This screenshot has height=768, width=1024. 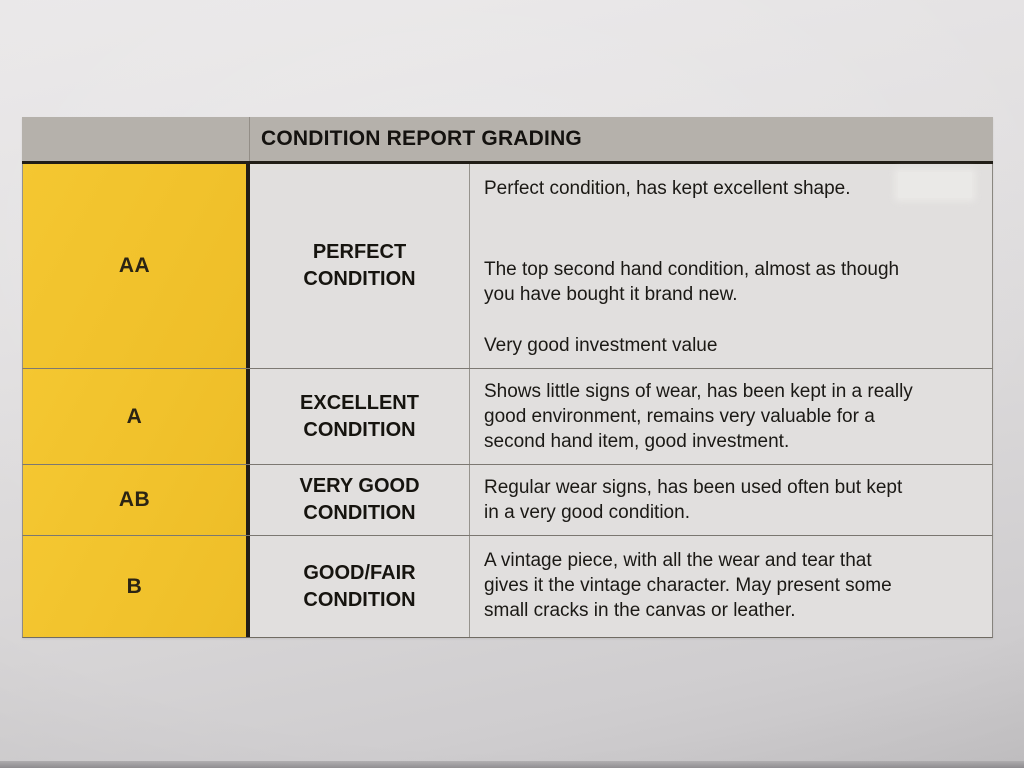 I want to click on grade-cell: A, so click(x=136, y=416).